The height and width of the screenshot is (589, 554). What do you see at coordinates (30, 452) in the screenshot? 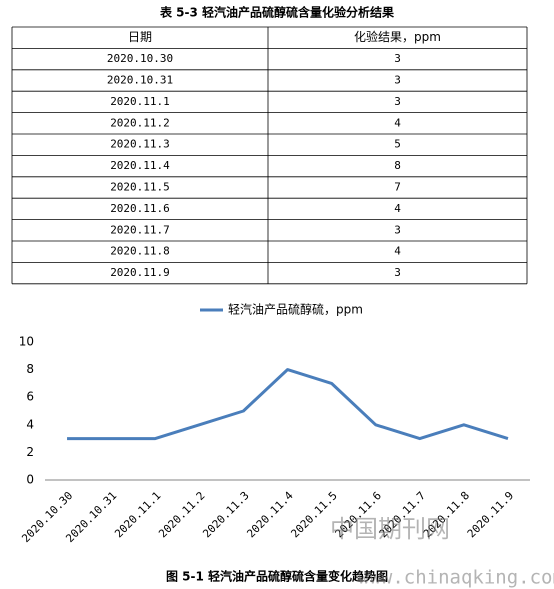
I see `y-tick-label: 2` at bounding box center [30, 452].